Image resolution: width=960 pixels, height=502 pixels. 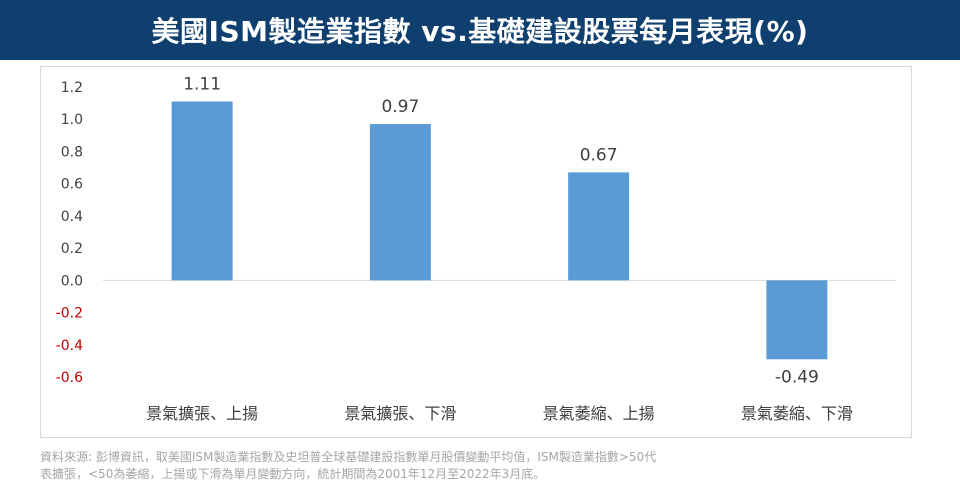 What do you see at coordinates (72, 185) in the screenshot?
I see `y-tick-label: 0.6` at bounding box center [72, 185].